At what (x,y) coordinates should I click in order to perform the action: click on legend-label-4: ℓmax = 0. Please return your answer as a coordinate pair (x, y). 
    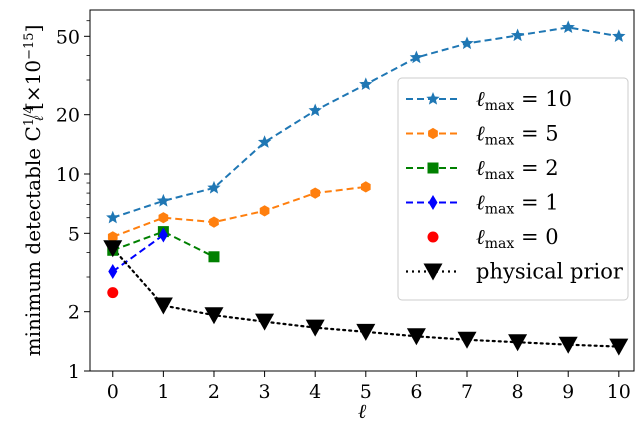
    Looking at the image, I should click on (517, 238).